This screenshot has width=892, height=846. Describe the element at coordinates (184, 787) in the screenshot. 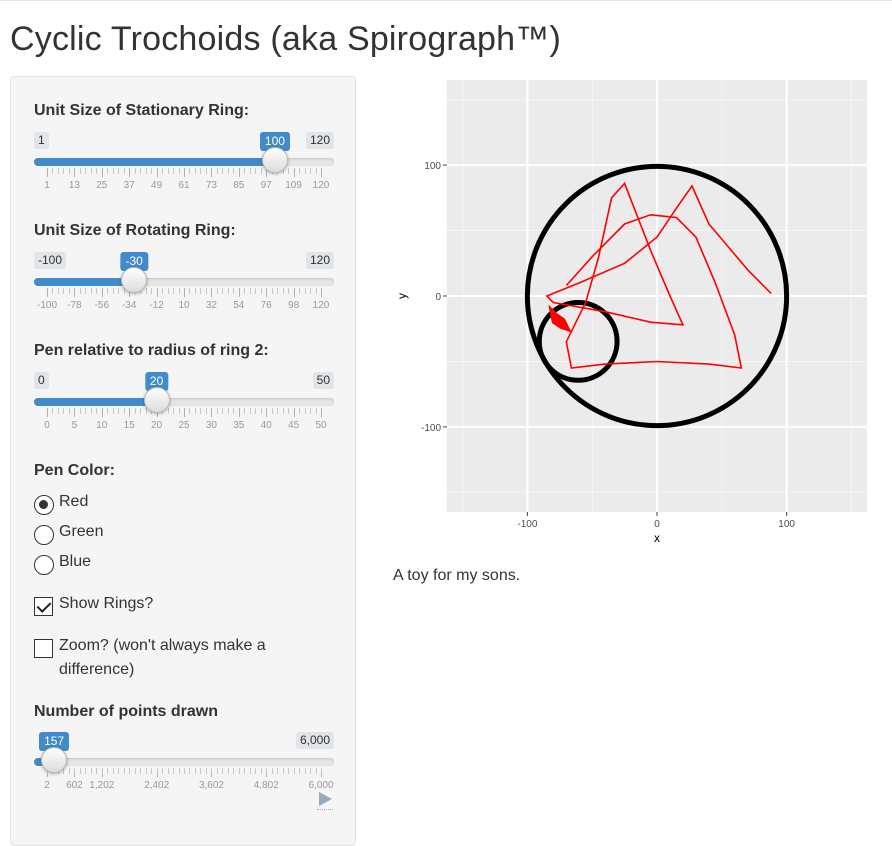

I see `slider-tick-labels: 2 602 1,202 2,402 3,602 4,802 6,000` at that location.